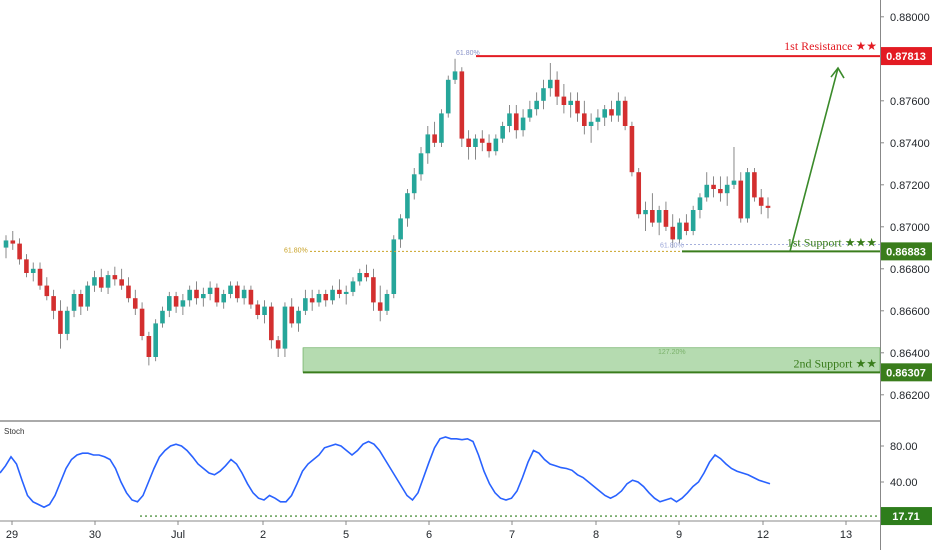 Image resolution: width=932 pixels, height=550 pixels. I want to click on support-1-price-tag, so click(906, 251).